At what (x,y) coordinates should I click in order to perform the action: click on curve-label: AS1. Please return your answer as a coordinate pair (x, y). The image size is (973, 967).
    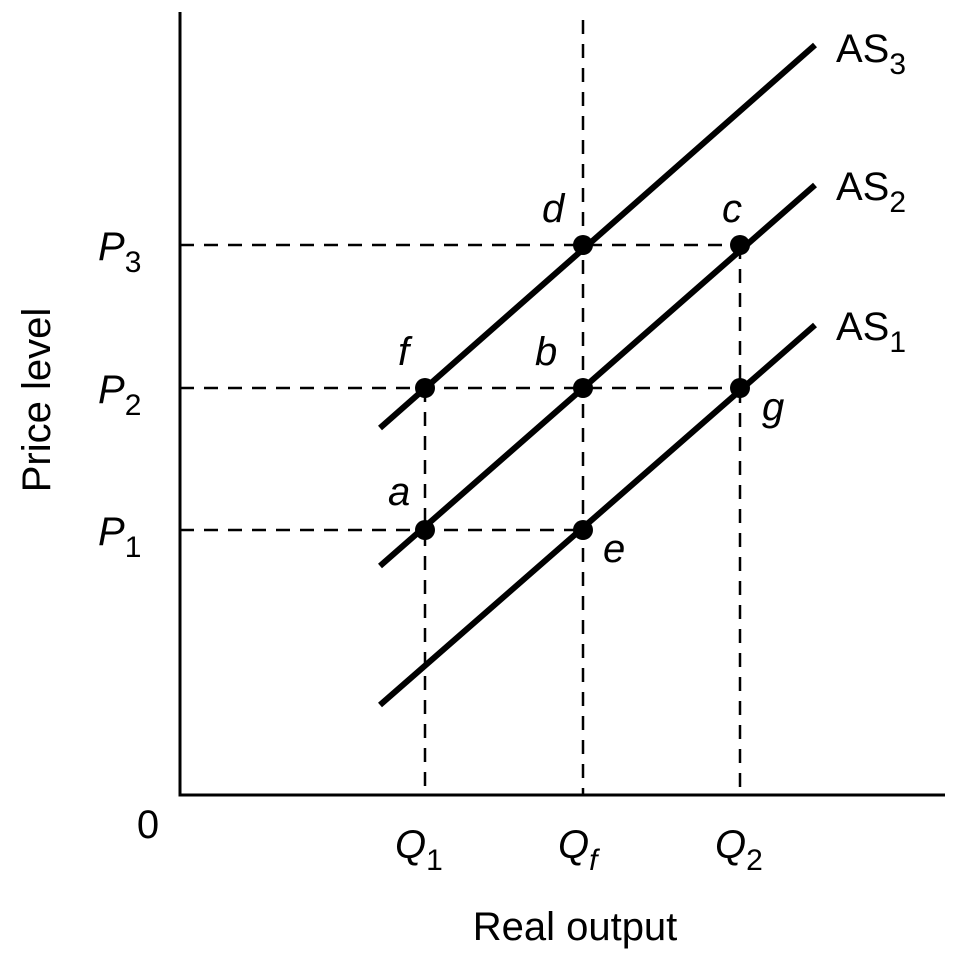
    Looking at the image, I should click on (871, 332).